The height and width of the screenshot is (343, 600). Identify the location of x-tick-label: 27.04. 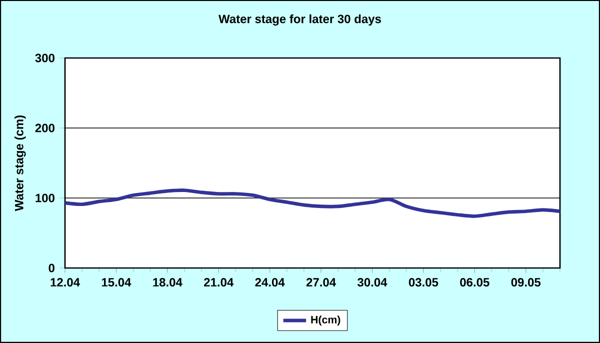
(321, 282).